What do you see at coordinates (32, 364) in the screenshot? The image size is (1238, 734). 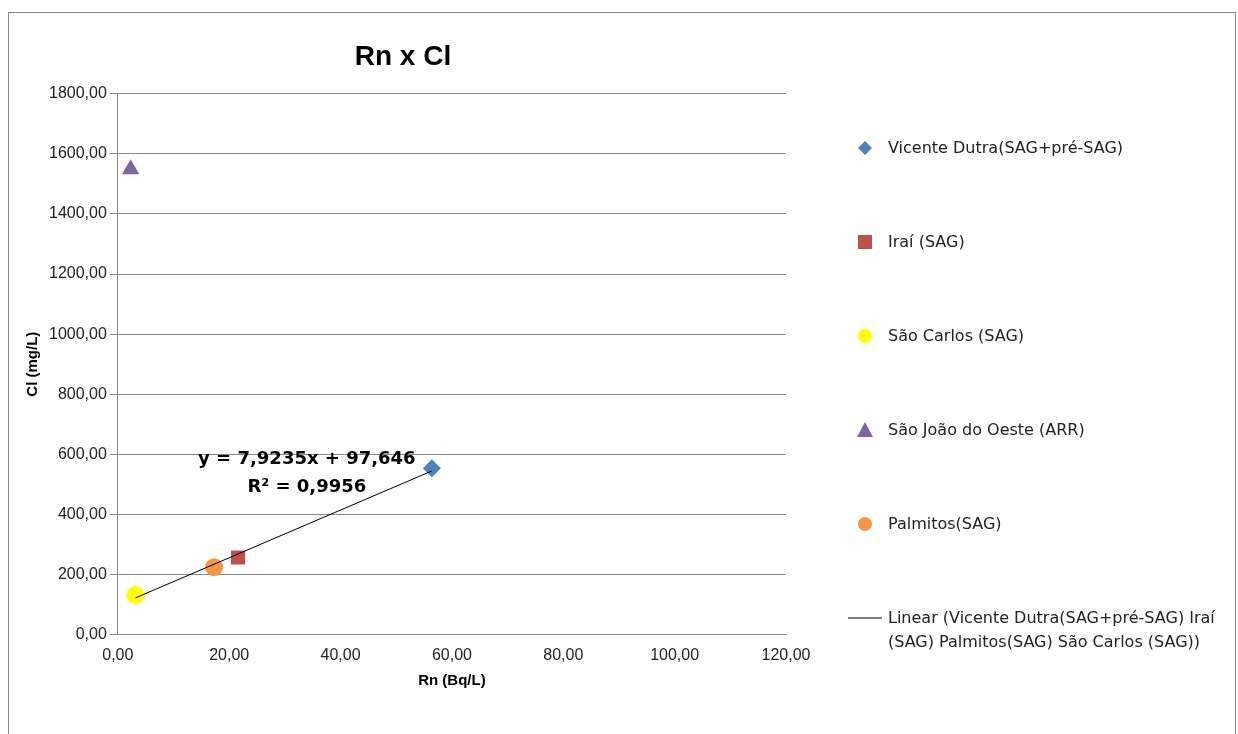 I see `y-axis-title: Cl (mg/L)` at bounding box center [32, 364].